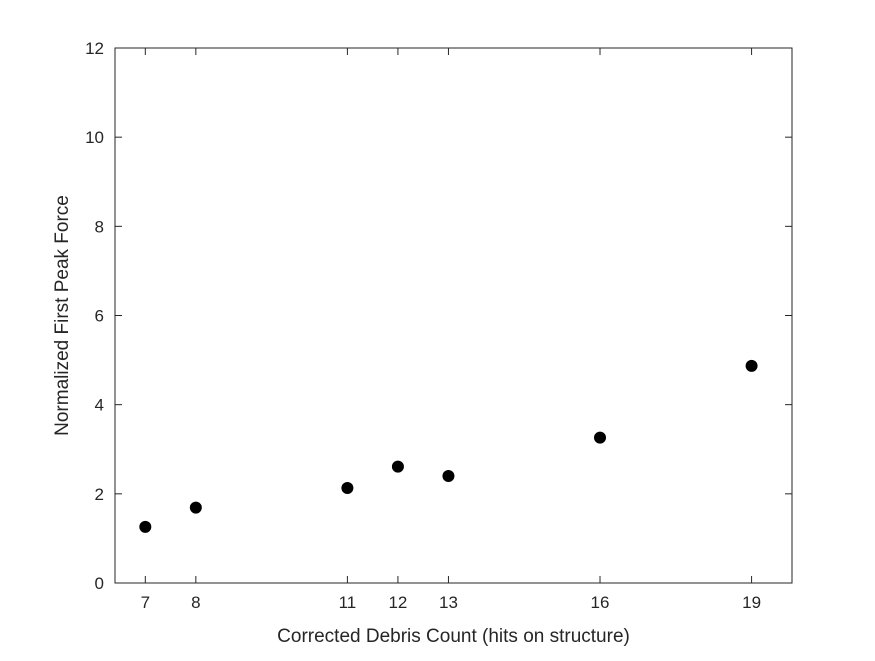 Image resolution: width=875 pixels, height=661 pixels. What do you see at coordinates (348, 602) in the screenshot?
I see `x-tick-label: 11` at bounding box center [348, 602].